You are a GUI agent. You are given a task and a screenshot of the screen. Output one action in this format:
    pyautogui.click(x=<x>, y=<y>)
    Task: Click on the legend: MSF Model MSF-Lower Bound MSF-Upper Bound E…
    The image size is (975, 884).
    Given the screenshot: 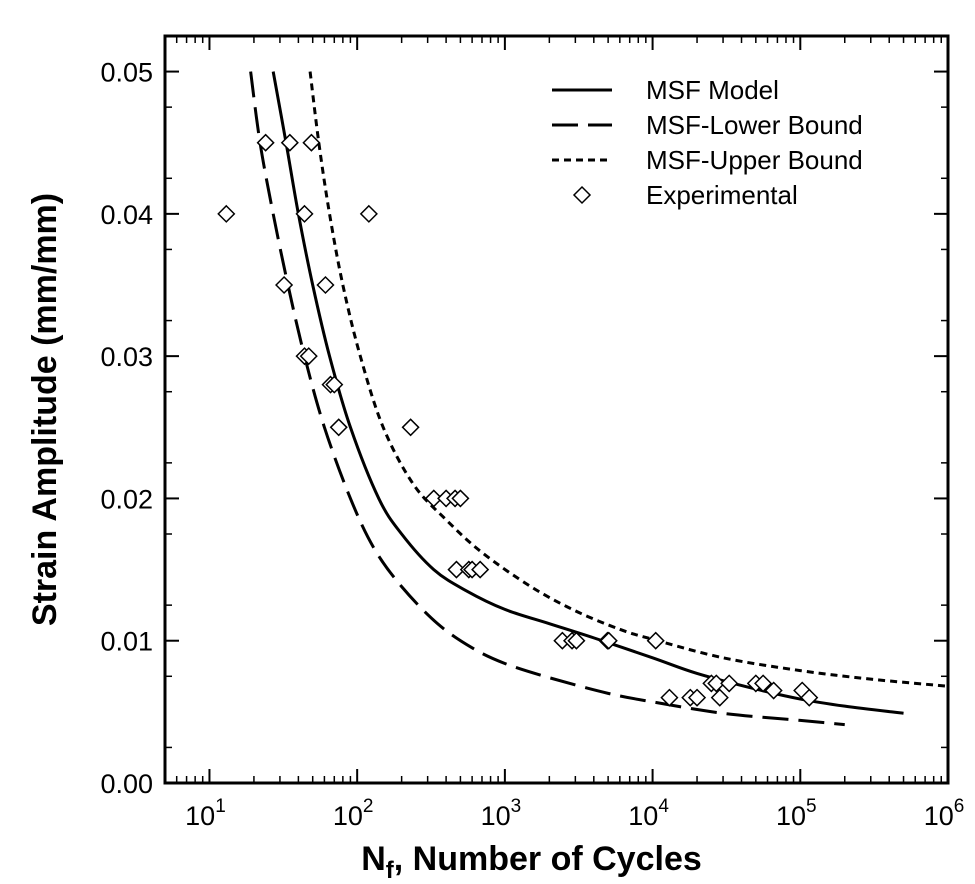 What is the action you would take?
    pyautogui.click(x=707, y=142)
    